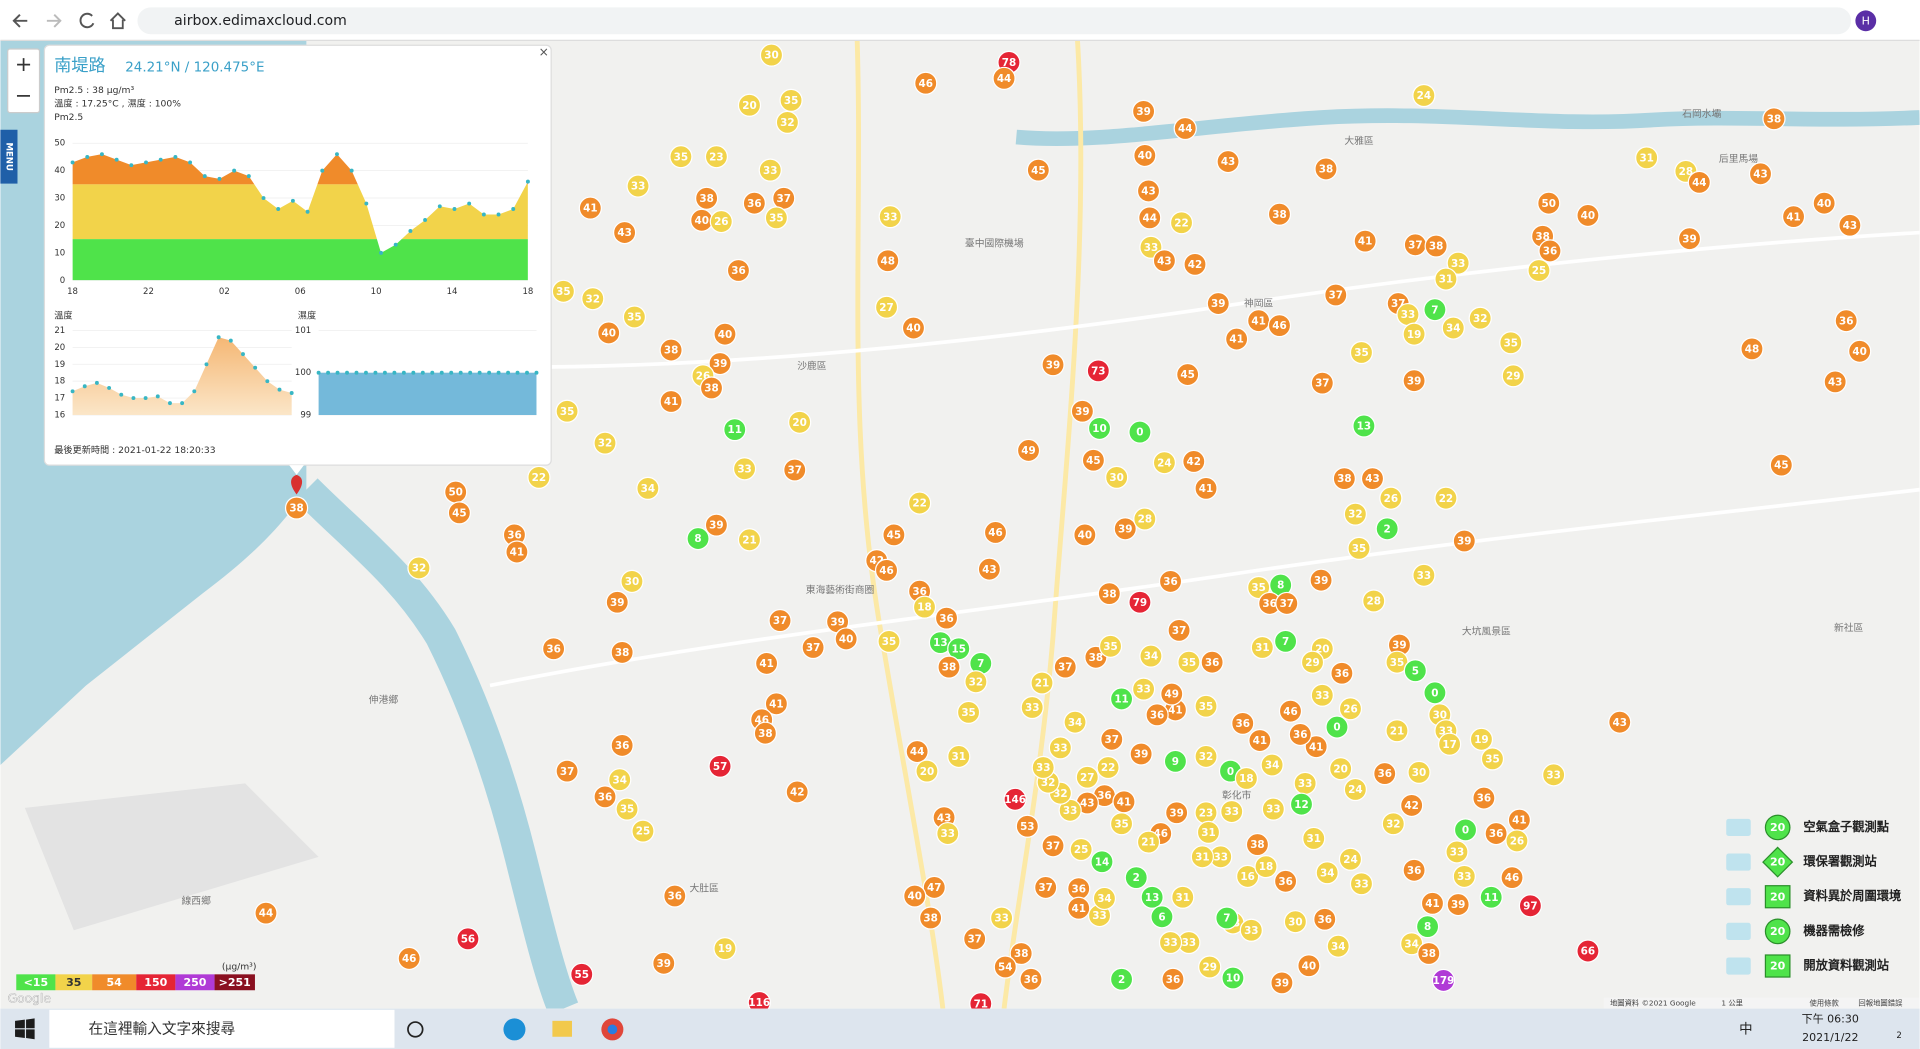 This screenshot has height=1049, width=1920. I want to click on start-button, so click(25, 1029).